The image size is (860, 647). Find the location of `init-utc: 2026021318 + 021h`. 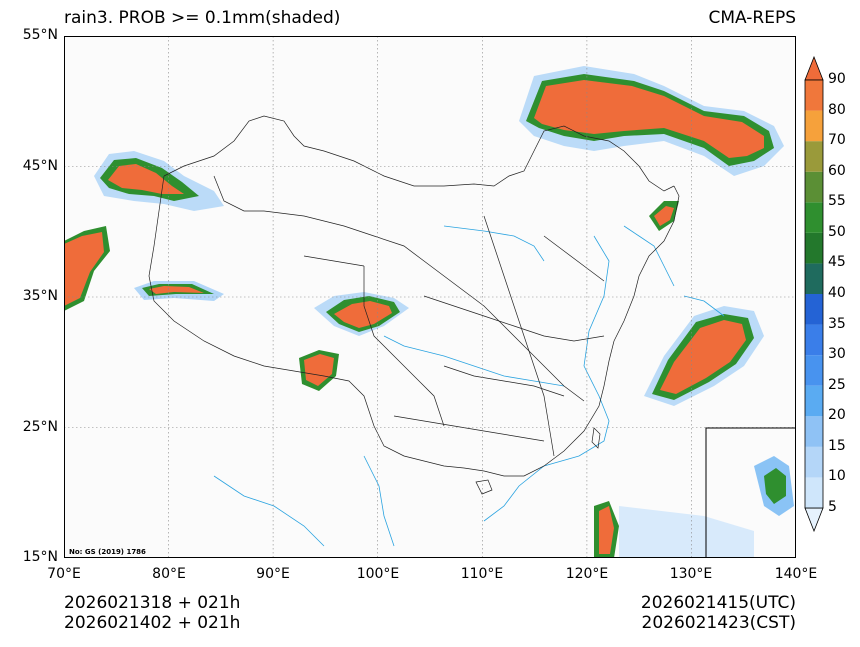

init-utc: 2026021318 + 021h is located at coordinates (152, 603).